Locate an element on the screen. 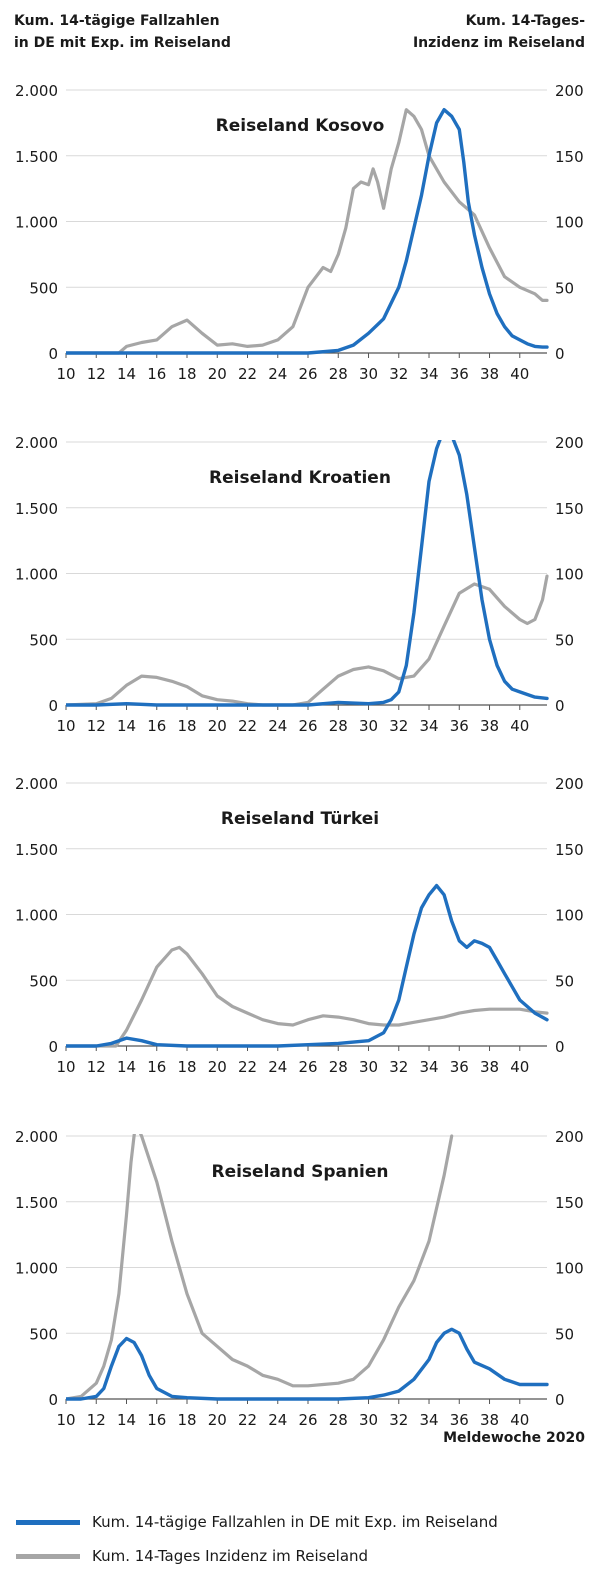 This screenshot has height=1573, width=597. legend-swatch-cases is located at coordinates (48, 1522).